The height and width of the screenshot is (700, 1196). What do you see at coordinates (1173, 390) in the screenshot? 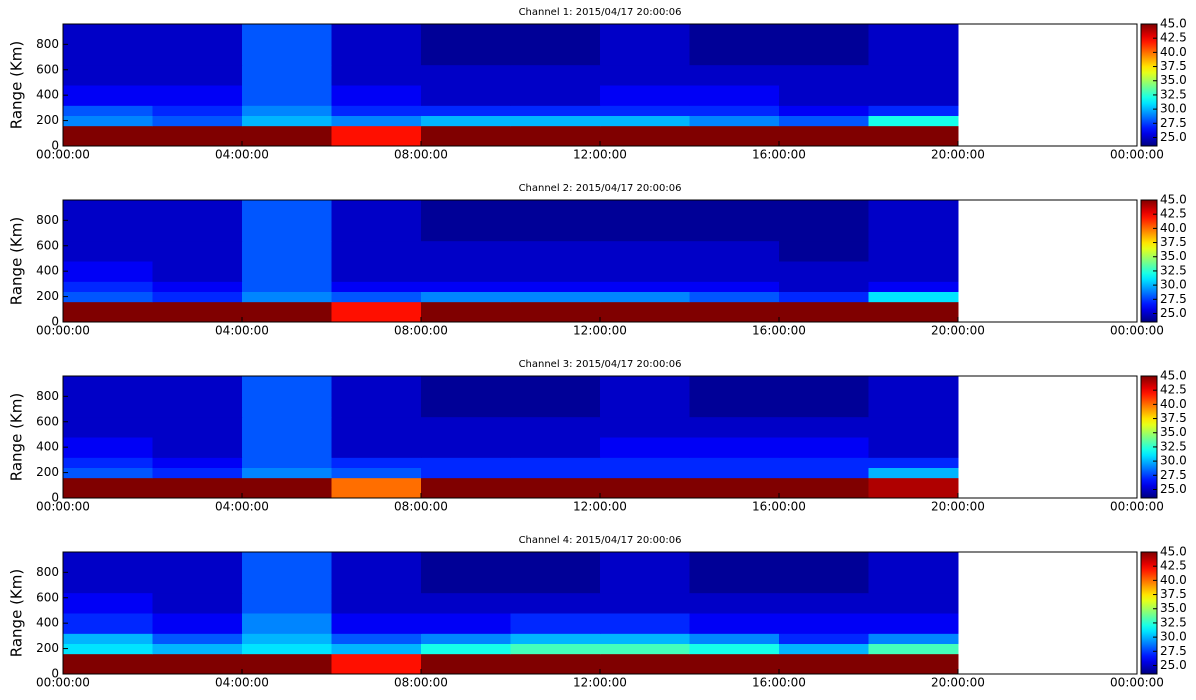
I see `colorbar-tick-label: 42.5` at bounding box center [1173, 390].